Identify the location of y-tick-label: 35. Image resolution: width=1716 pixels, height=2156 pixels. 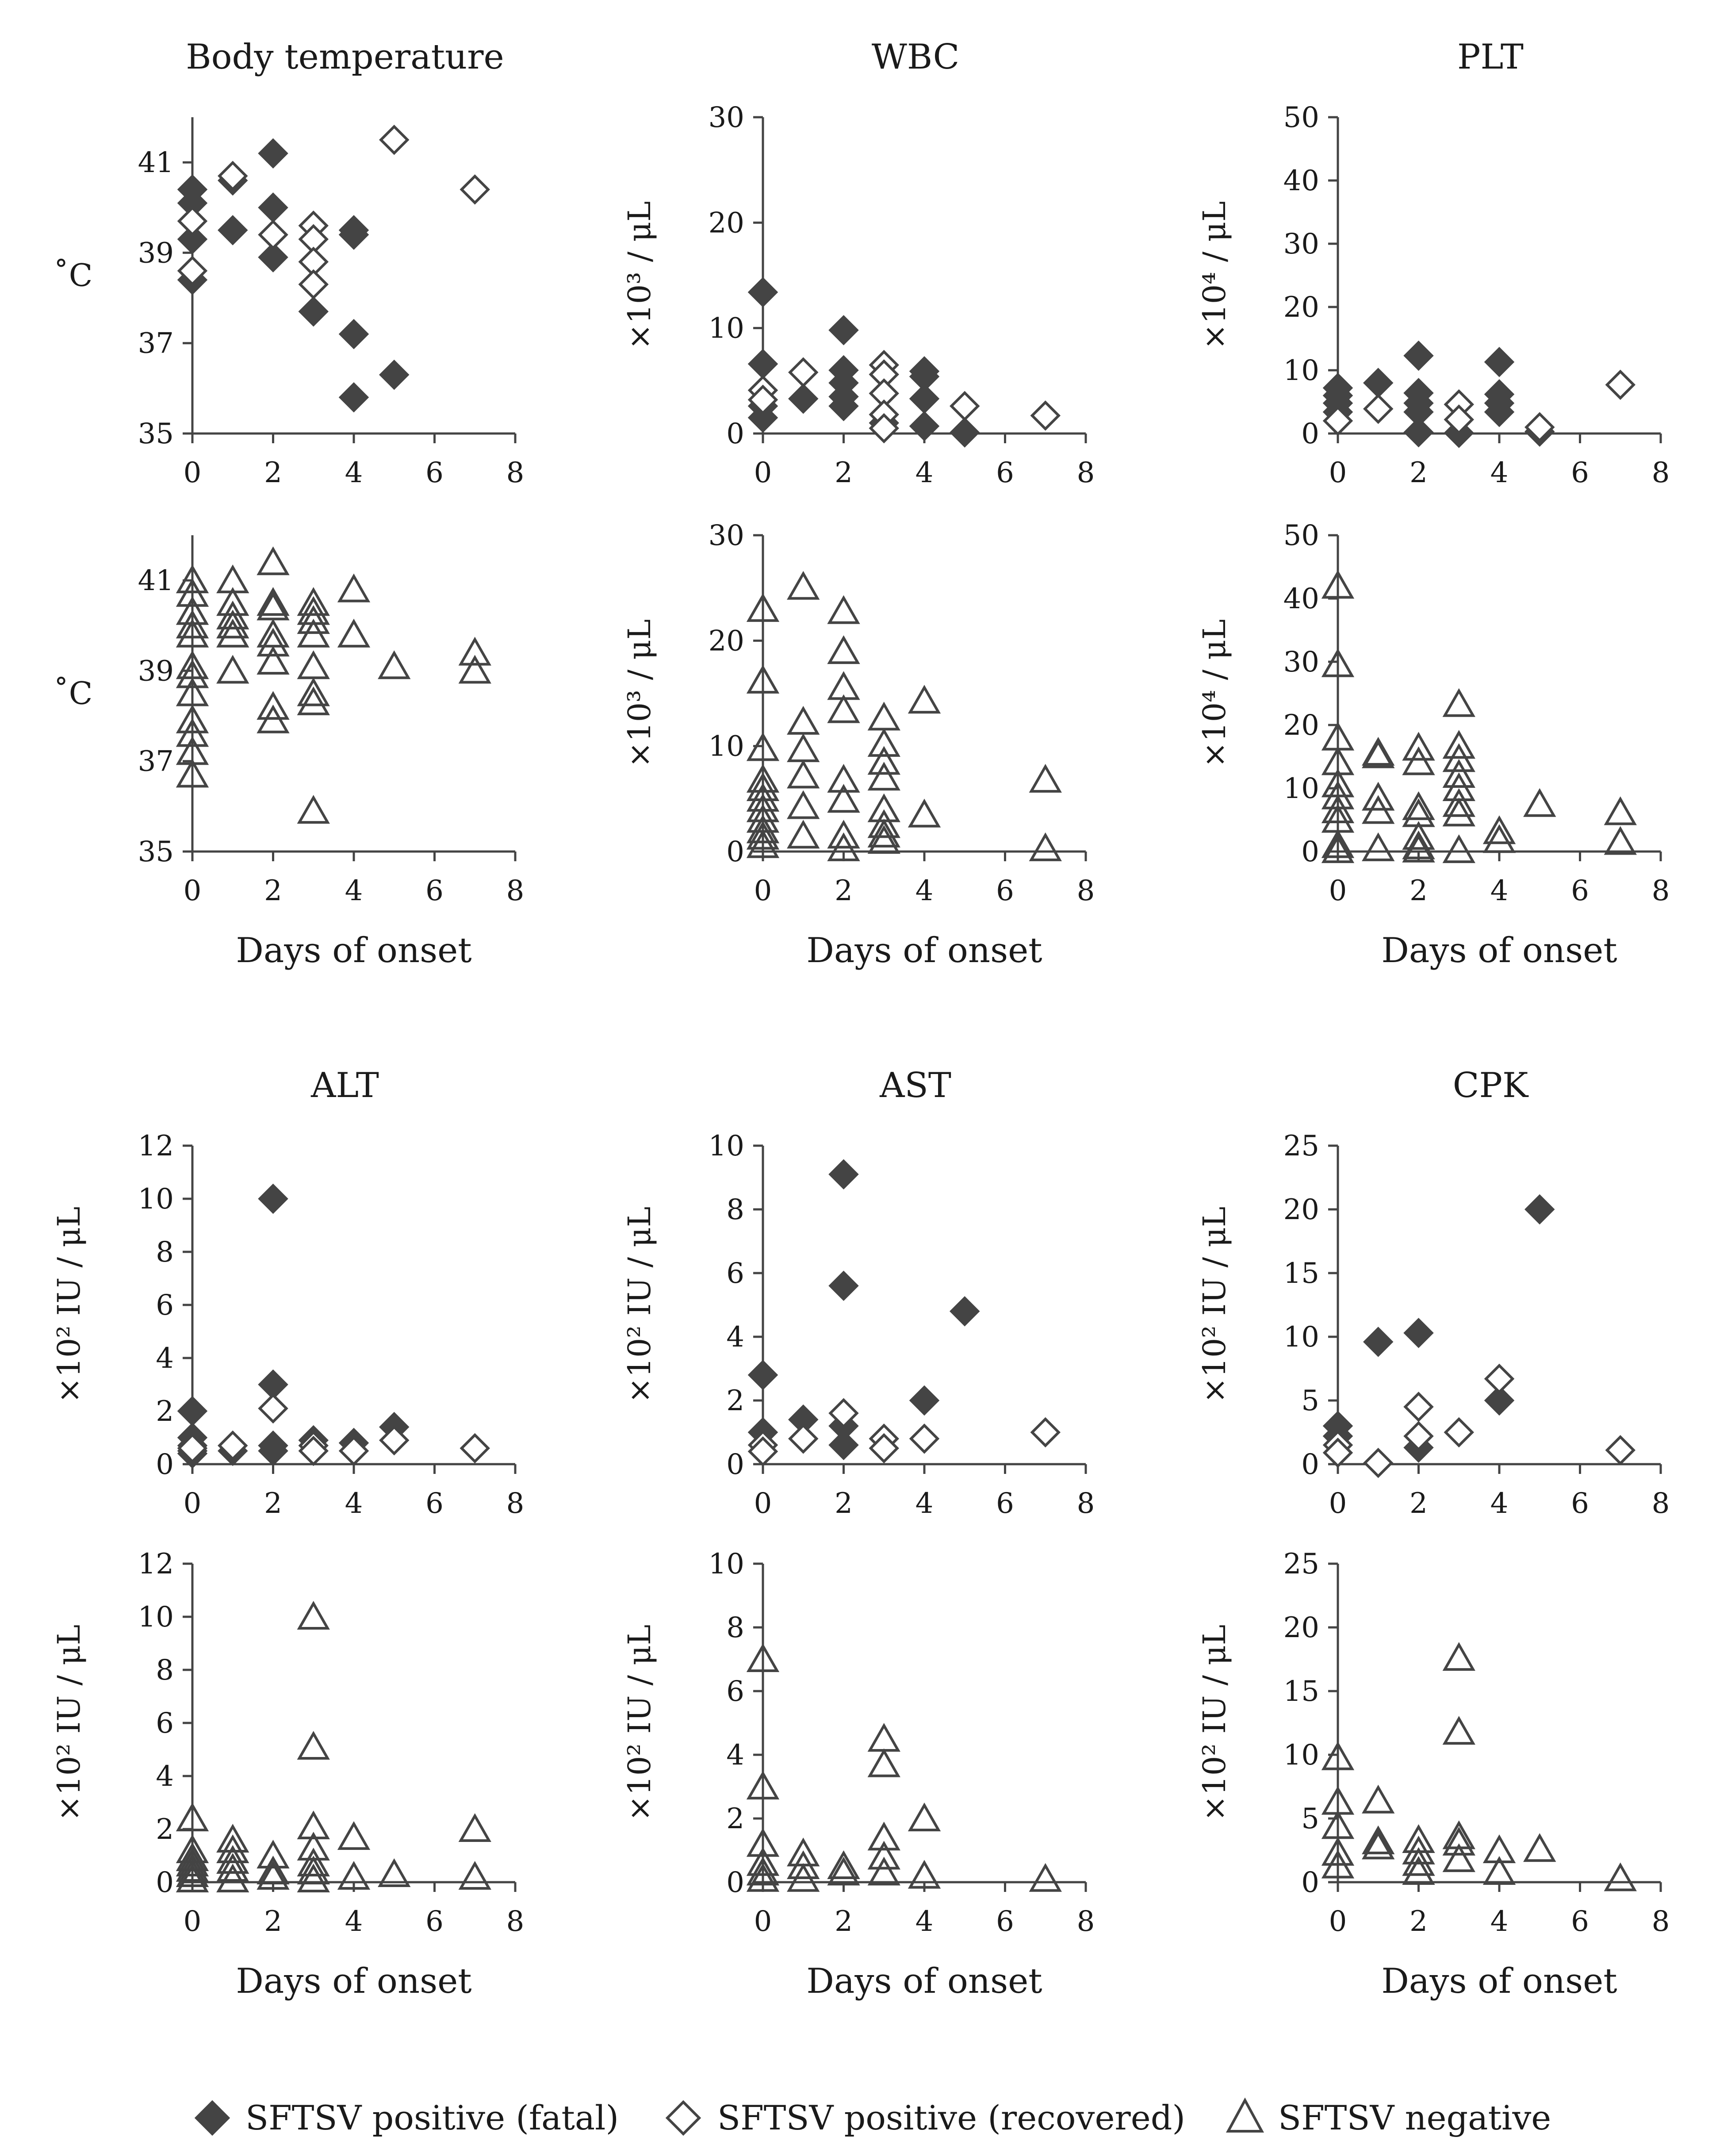
(156, 852).